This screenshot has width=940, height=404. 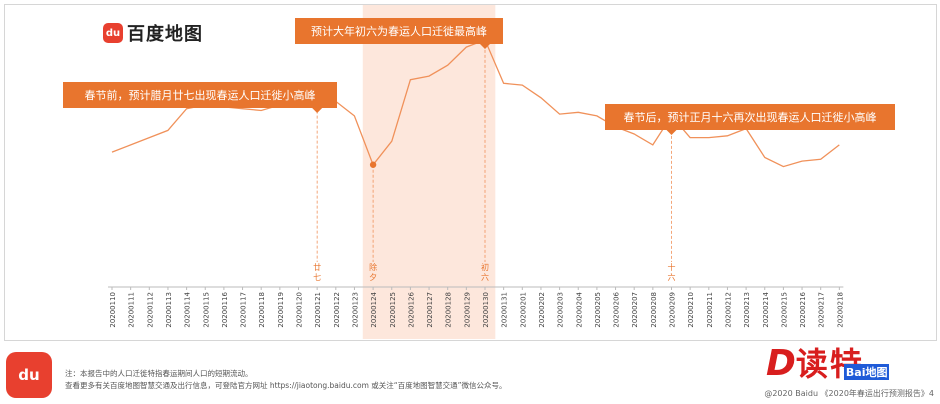 I want to click on x-tick-label: 20200214, so click(x=766, y=309).